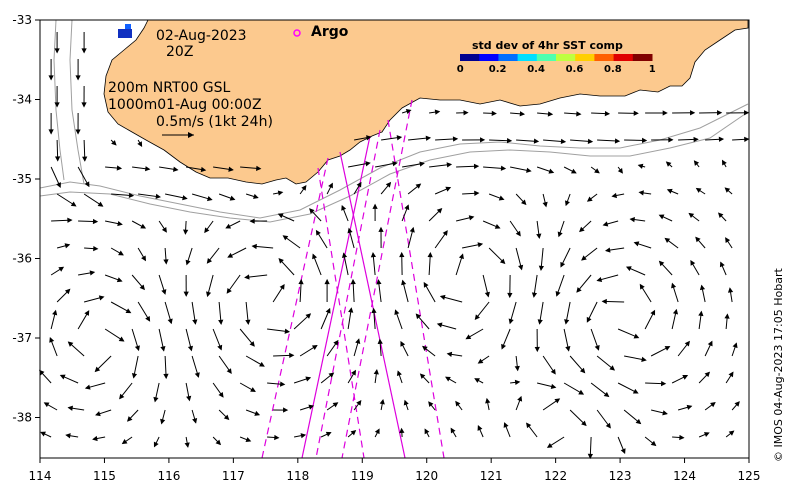  I want to click on scale-arrow, so click(178, 135).